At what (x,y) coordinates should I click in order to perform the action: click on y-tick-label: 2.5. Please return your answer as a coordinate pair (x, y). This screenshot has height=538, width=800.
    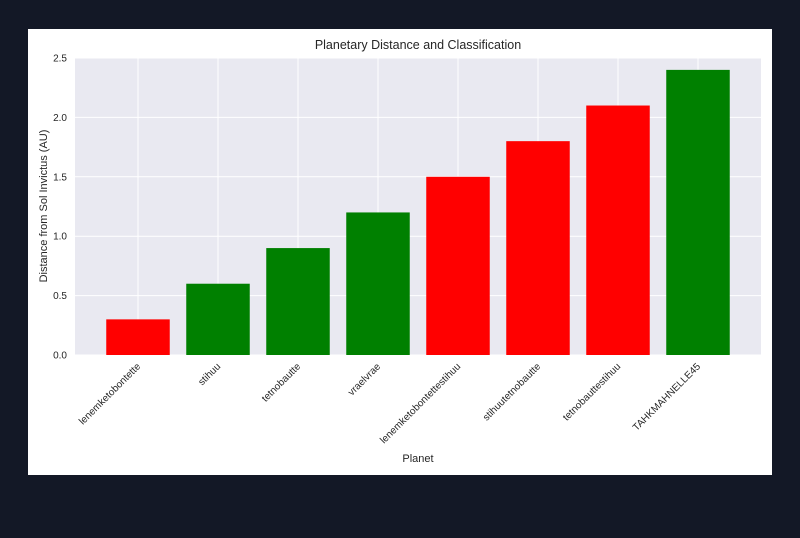
    Looking at the image, I should click on (60, 59).